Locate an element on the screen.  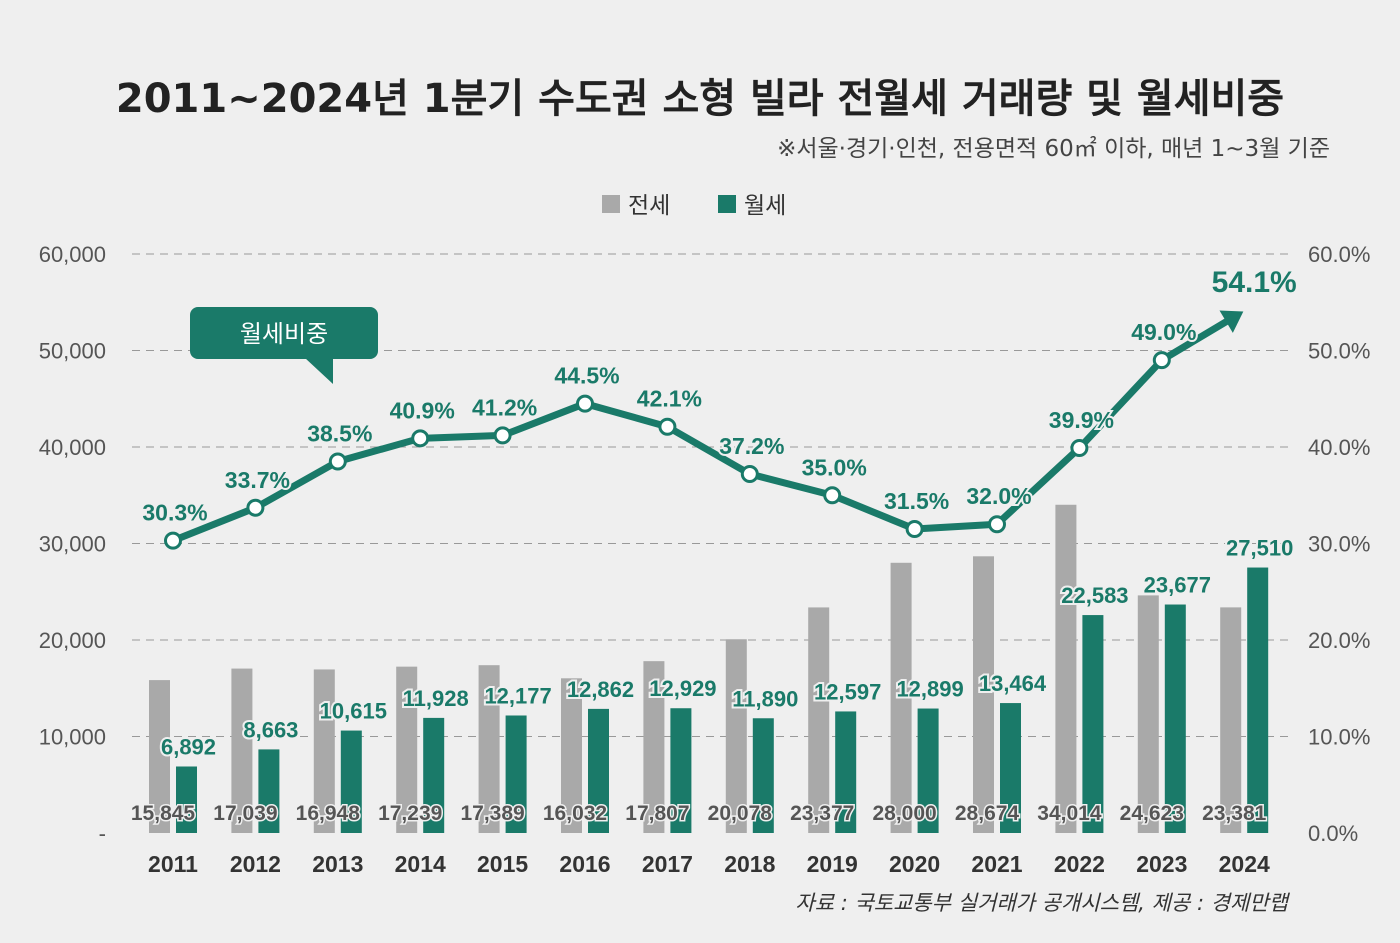
bar-label-wolse-2017: 12,929 is located at coordinates (682, 688).